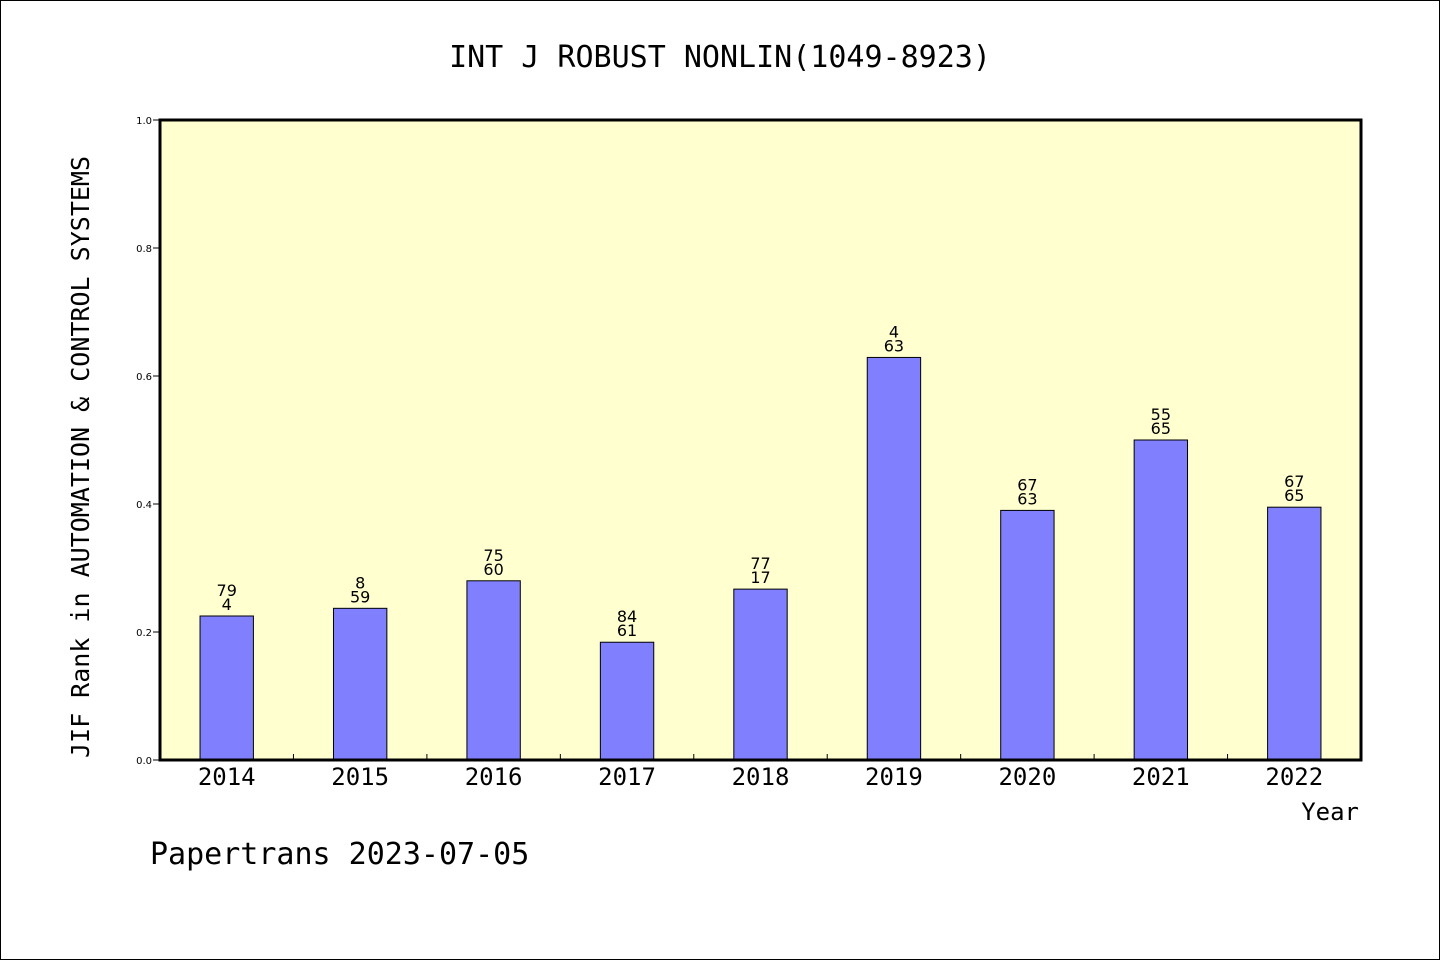  What do you see at coordinates (627, 701) in the screenshot?
I see `bar-2017` at bounding box center [627, 701].